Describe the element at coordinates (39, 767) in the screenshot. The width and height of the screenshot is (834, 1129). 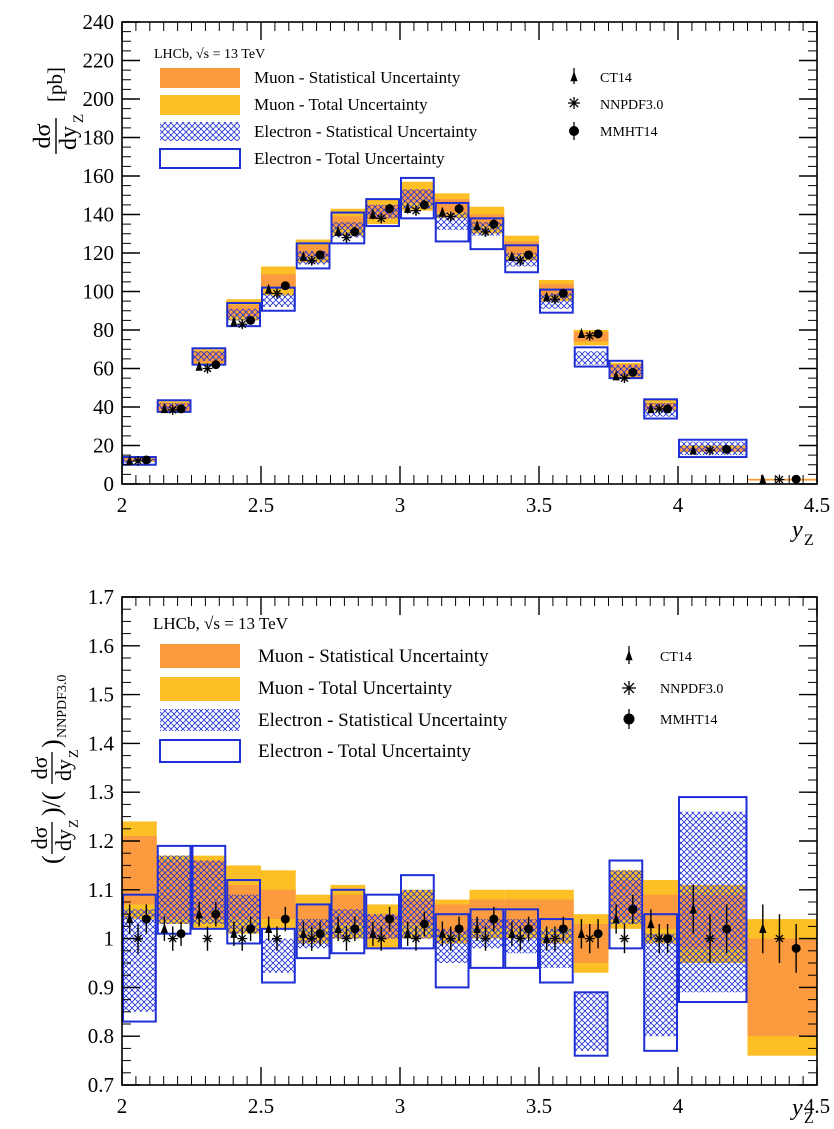
I see `bottom-y-title-num2: dσ` at that location.